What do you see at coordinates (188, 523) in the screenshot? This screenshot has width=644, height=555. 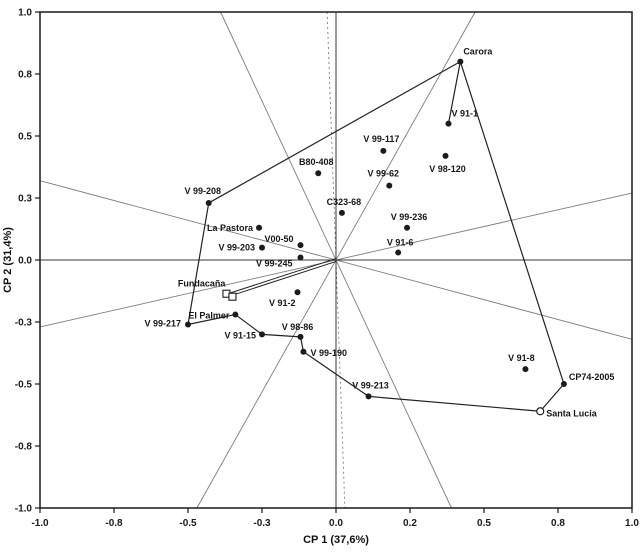 I see `x-tick-label: -0.5` at bounding box center [188, 523].